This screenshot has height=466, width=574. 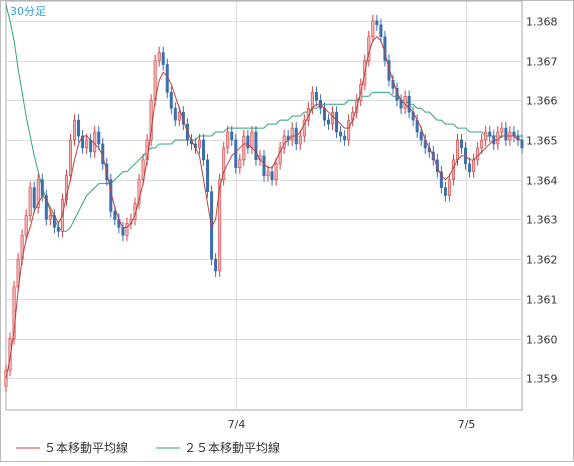 I want to click on y-tick-label: 1.359, so click(x=542, y=379).